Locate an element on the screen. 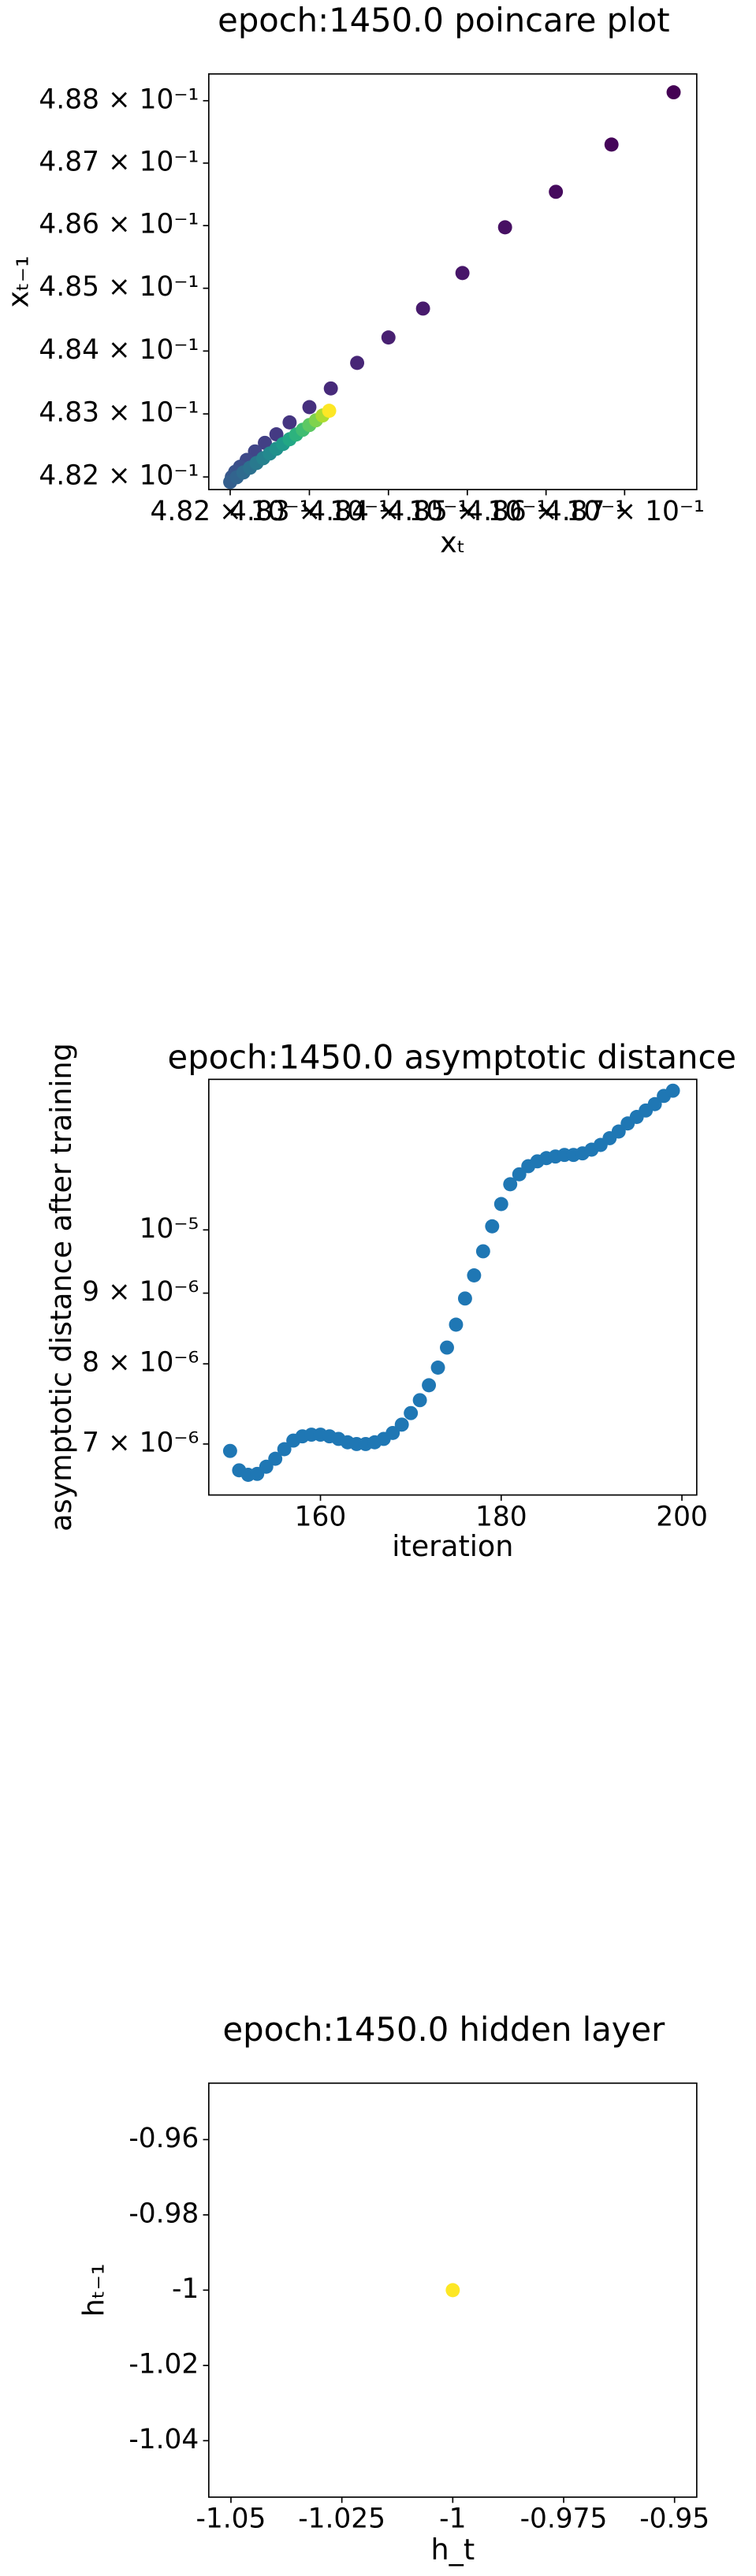  y-tick-label: -1 is located at coordinates (185, 2289).